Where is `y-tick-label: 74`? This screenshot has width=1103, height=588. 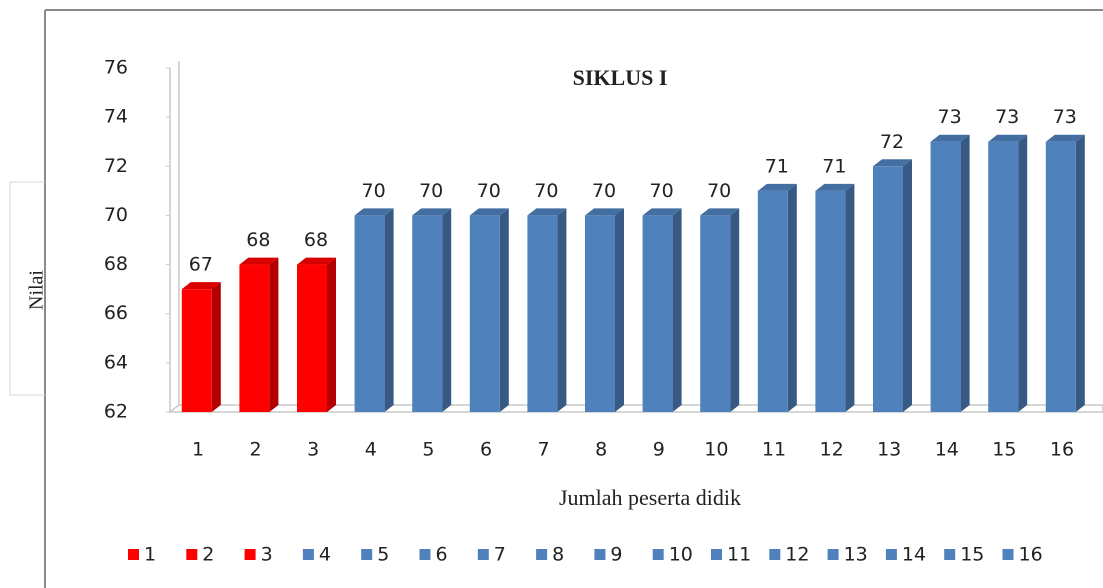
y-tick-label: 74 is located at coordinates (116, 117).